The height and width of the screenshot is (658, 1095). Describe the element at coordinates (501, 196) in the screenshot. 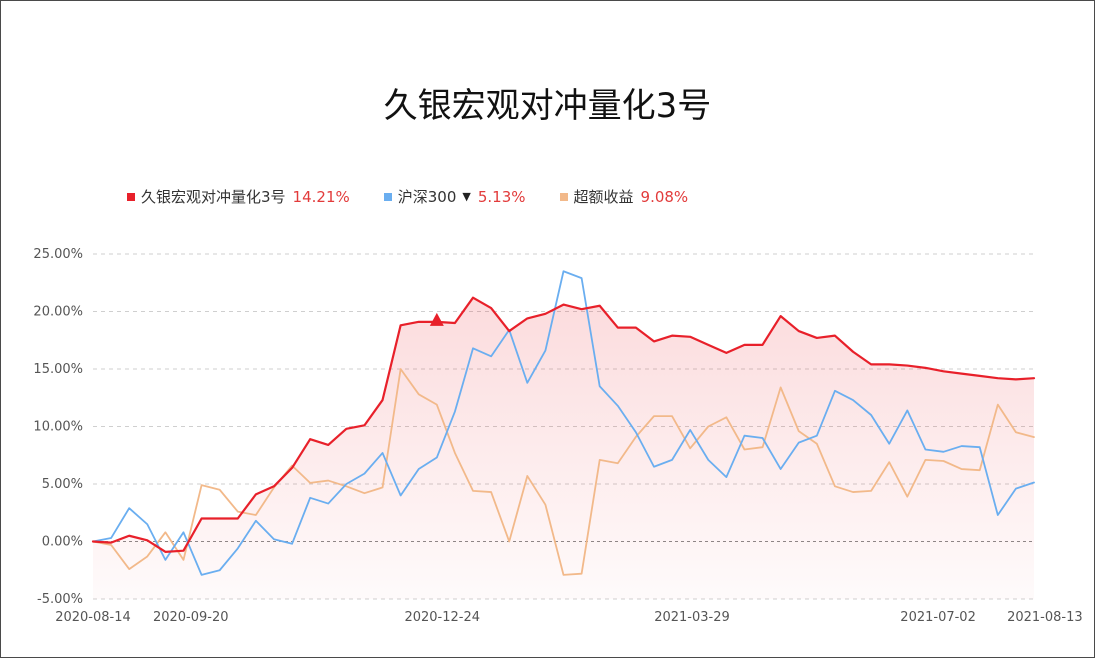

I see `legend-value-index: 5.13%` at that location.